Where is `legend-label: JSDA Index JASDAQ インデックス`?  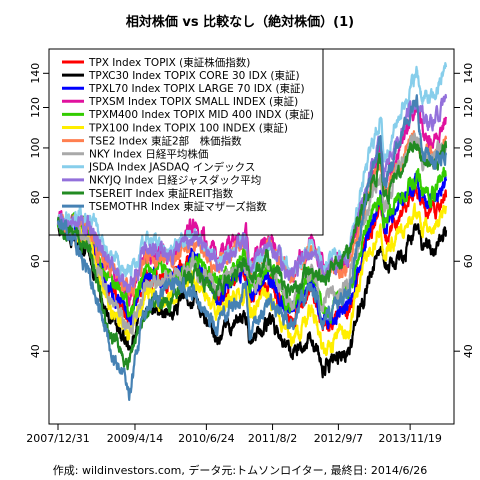
legend-label: JSDA Index JASDAQ インデックス is located at coordinates (171, 167).